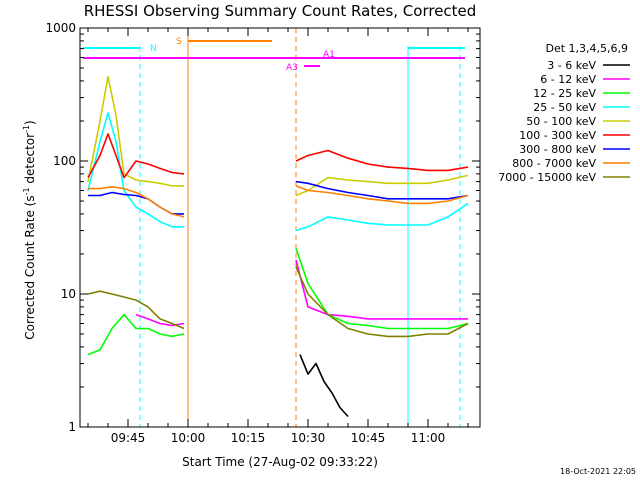 This screenshot has width=640, height=480. What do you see at coordinates (128, 438) in the screenshot?
I see `x-tick-label-0: 09:45` at bounding box center [128, 438].